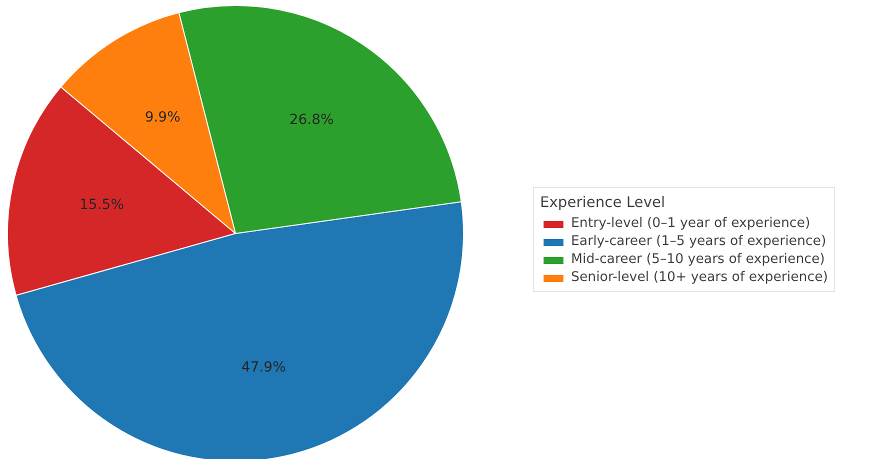 The width and height of the screenshot is (873, 459). I want to click on legend-label: Early-career (1–5 years of experience), so click(698, 241).